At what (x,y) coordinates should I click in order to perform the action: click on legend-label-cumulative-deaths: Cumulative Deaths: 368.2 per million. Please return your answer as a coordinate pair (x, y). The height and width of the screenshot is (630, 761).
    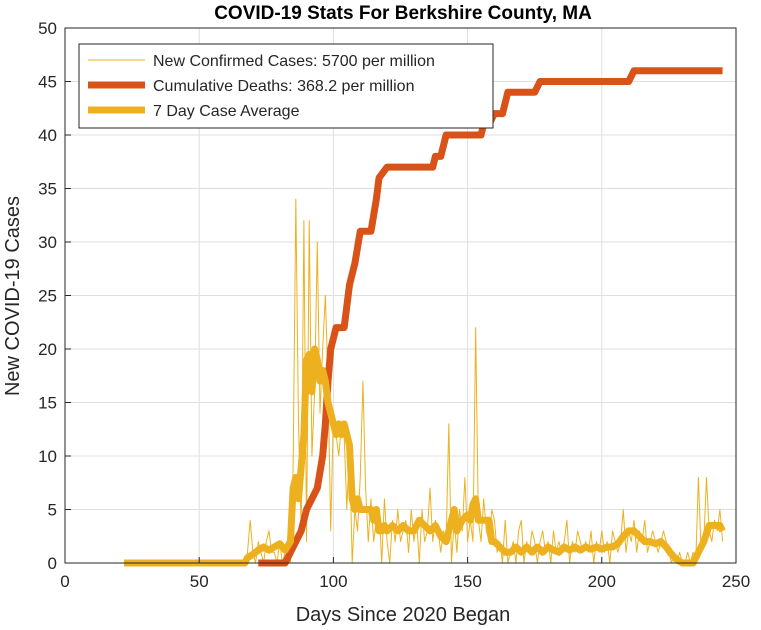
    Looking at the image, I should click on (283, 86).